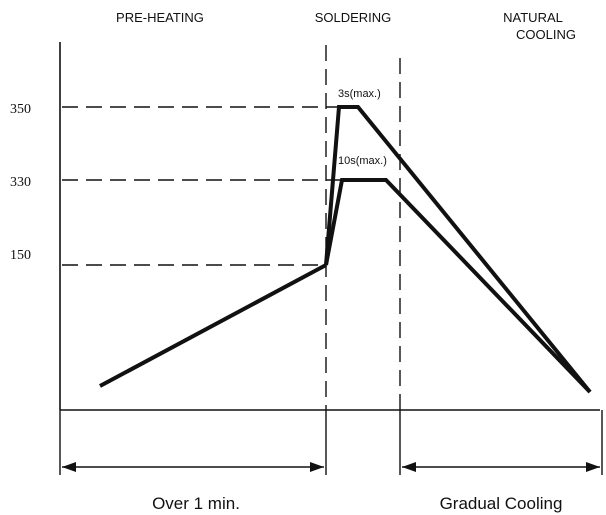 The width and height of the screenshot is (606, 515). What do you see at coordinates (362, 161) in the screenshot?
I see `time-label-330: 10s(max.)` at bounding box center [362, 161].